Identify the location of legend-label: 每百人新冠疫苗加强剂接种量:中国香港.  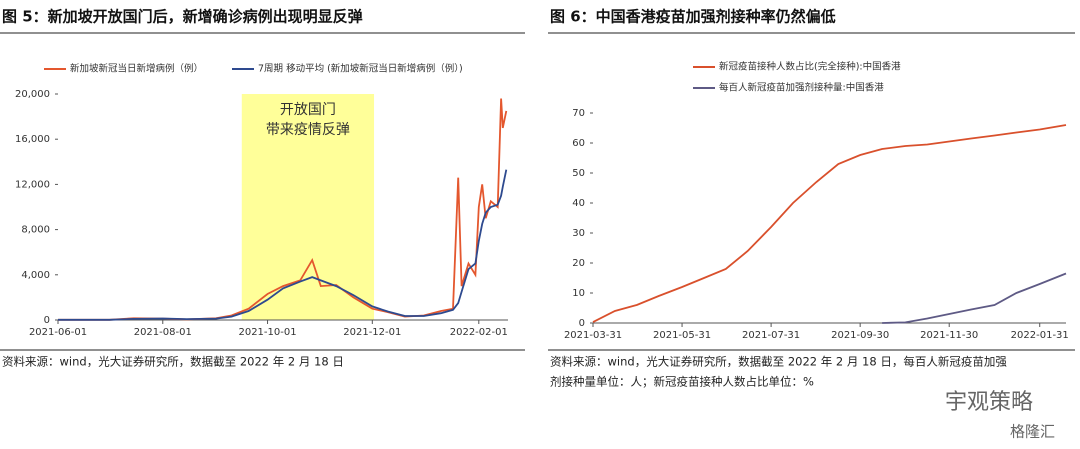
(801, 88).